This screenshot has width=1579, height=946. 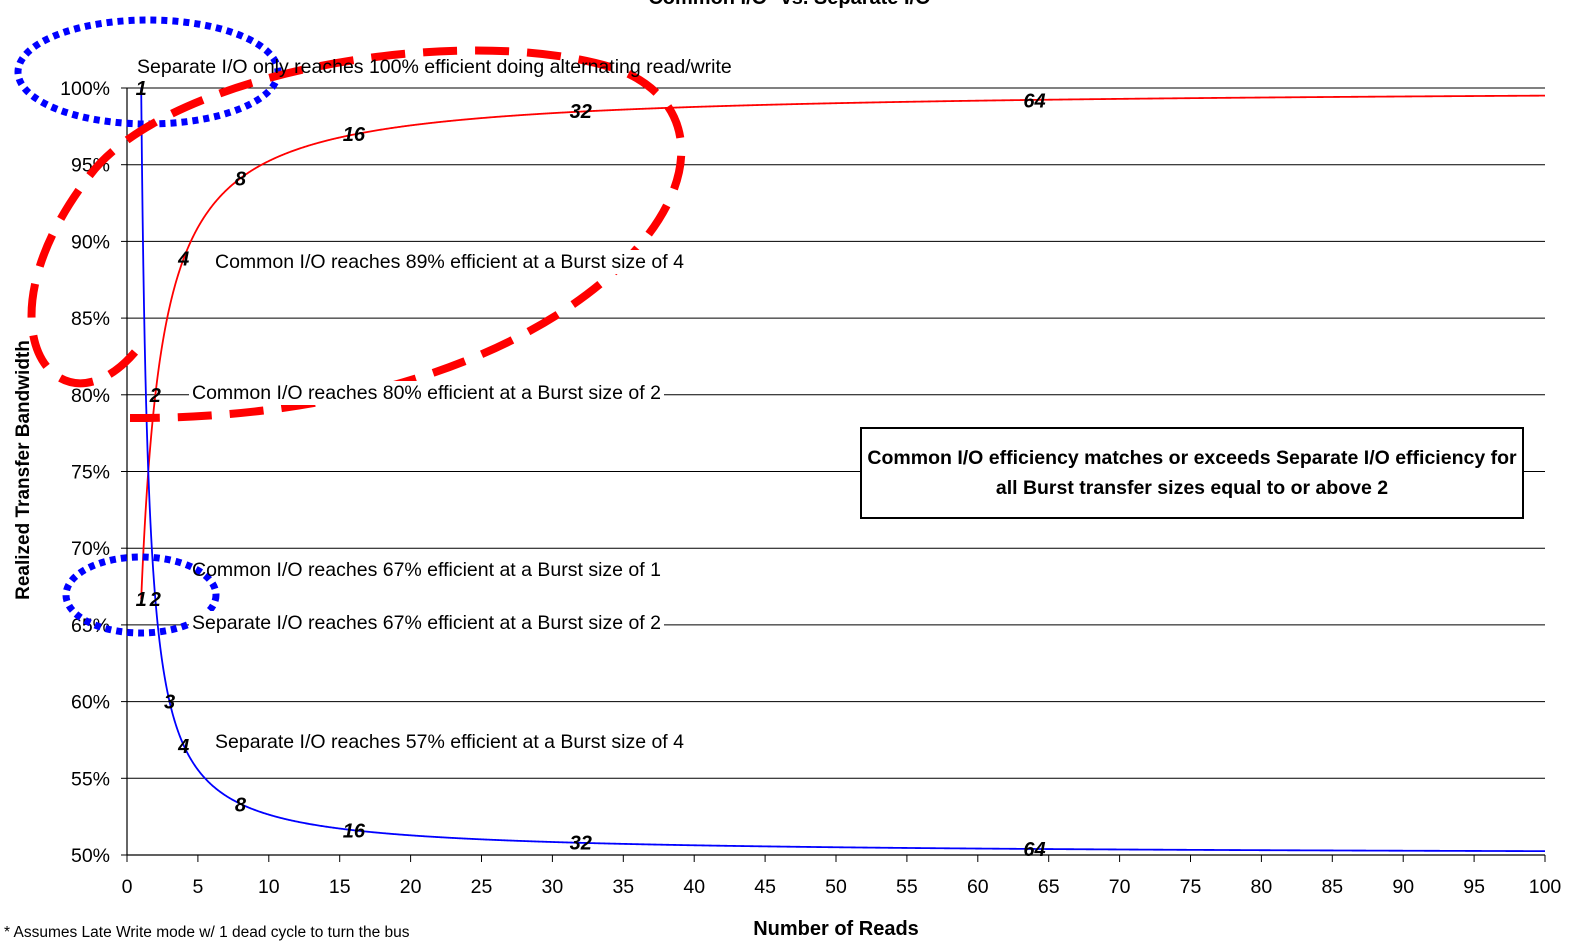 What do you see at coordinates (1120, 887) in the screenshot?
I see `x-tick-label: 70` at bounding box center [1120, 887].